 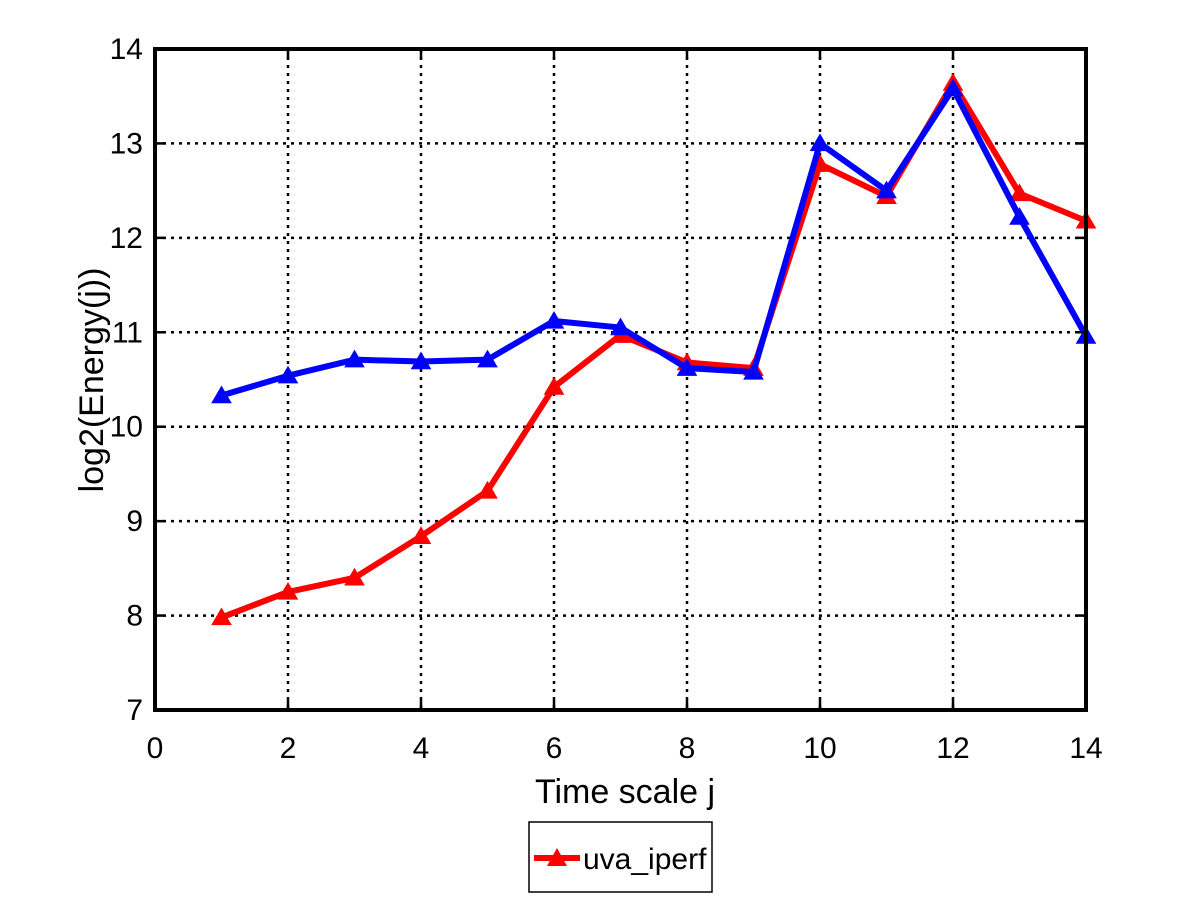 I want to click on y-tick-label: 9, so click(x=134, y=521).